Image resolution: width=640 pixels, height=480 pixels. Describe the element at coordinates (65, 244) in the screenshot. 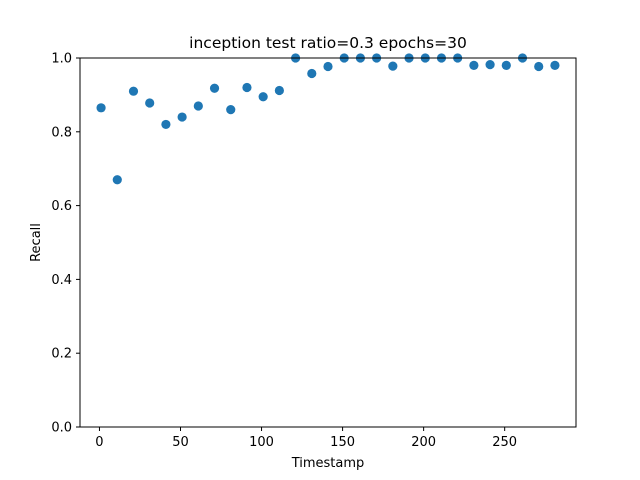

I see `y-axis-ticks: 0.0 0.2 0.4 0.6 0.8 1.0` at that location.